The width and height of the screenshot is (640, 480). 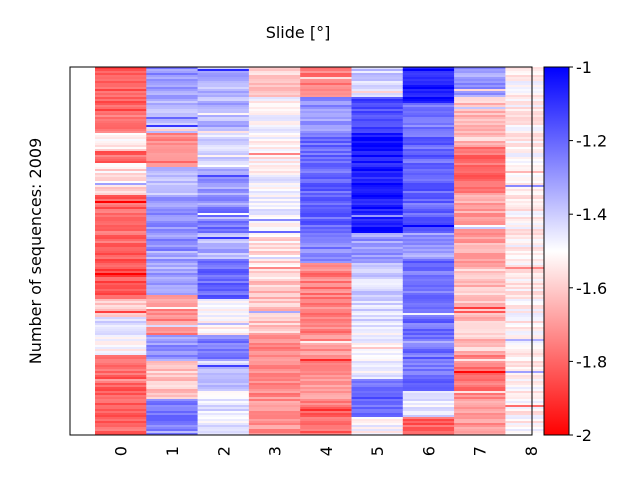 I want to click on colorbar, so click(x=556, y=251).